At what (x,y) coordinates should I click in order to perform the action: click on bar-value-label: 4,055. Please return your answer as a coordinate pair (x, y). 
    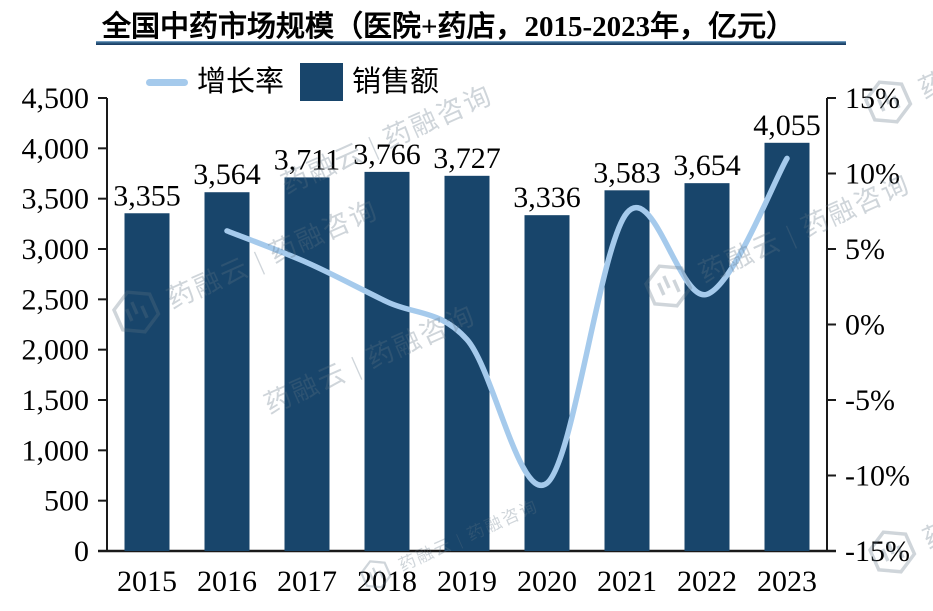
    Looking at the image, I should click on (787, 125).